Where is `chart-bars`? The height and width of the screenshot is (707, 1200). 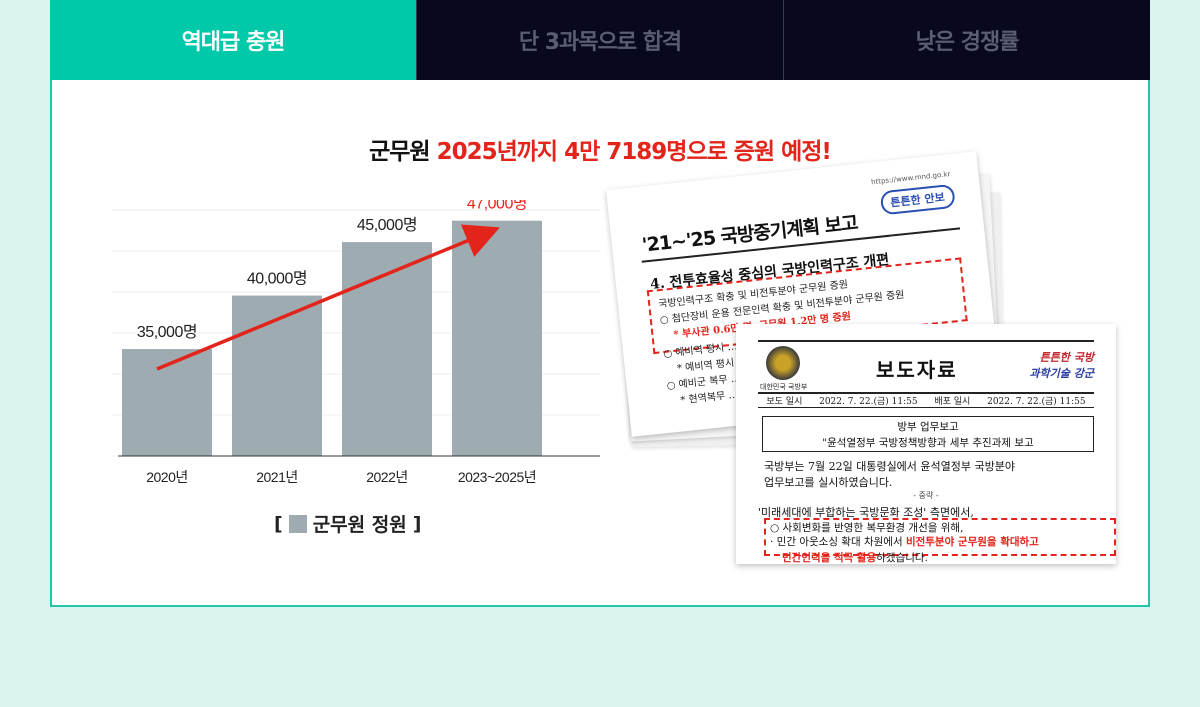
chart-bars is located at coordinates (332, 338).